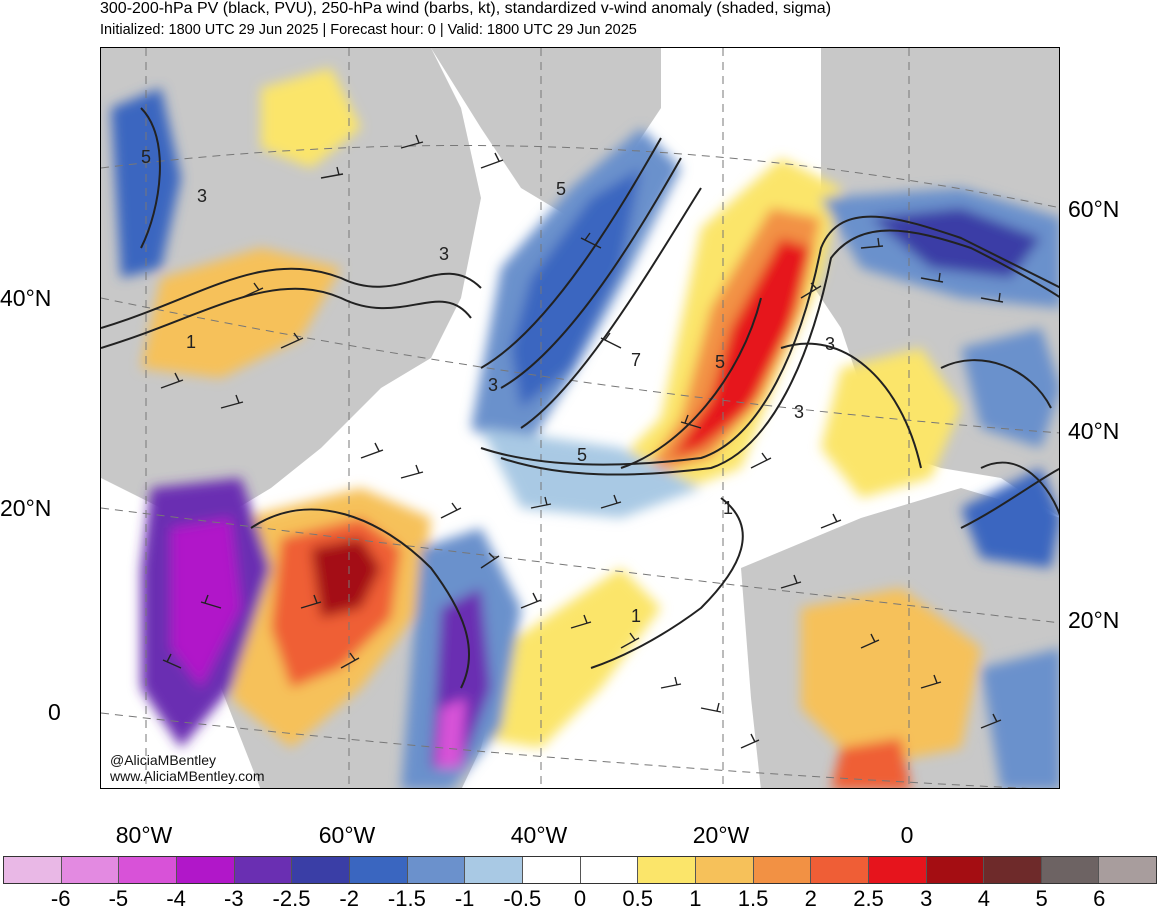  I want to click on lon-label-0: 0, so click(907, 835).